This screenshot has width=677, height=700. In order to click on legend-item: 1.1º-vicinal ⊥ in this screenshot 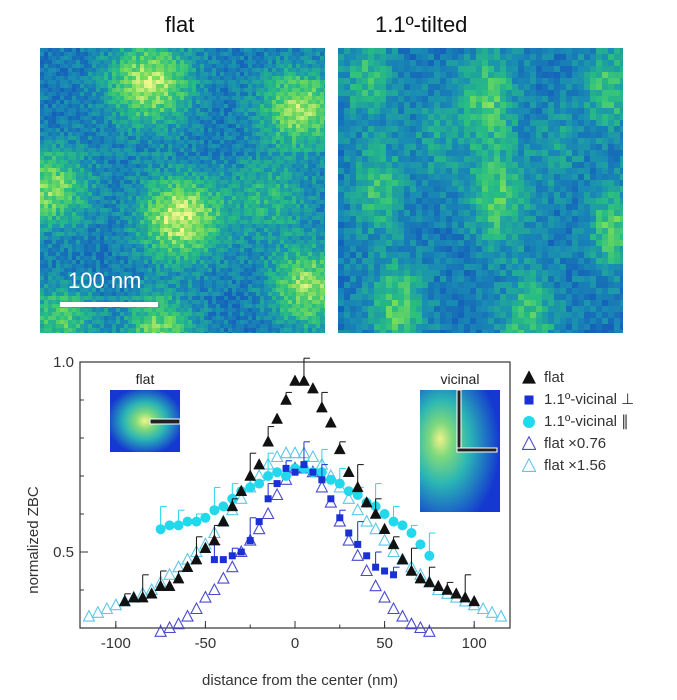, I will do `click(578, 399)`.